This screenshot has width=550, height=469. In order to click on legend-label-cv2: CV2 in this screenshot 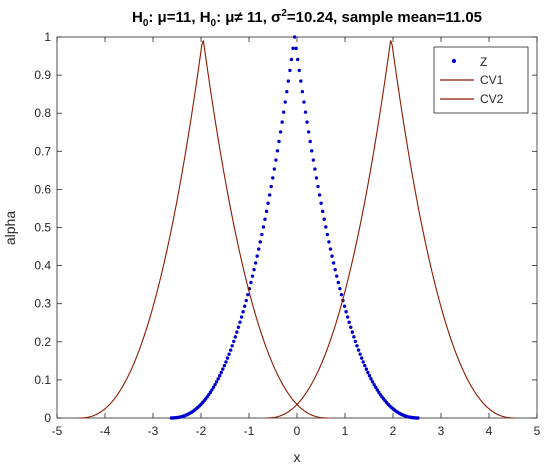, I will do `click(492, 99)`.